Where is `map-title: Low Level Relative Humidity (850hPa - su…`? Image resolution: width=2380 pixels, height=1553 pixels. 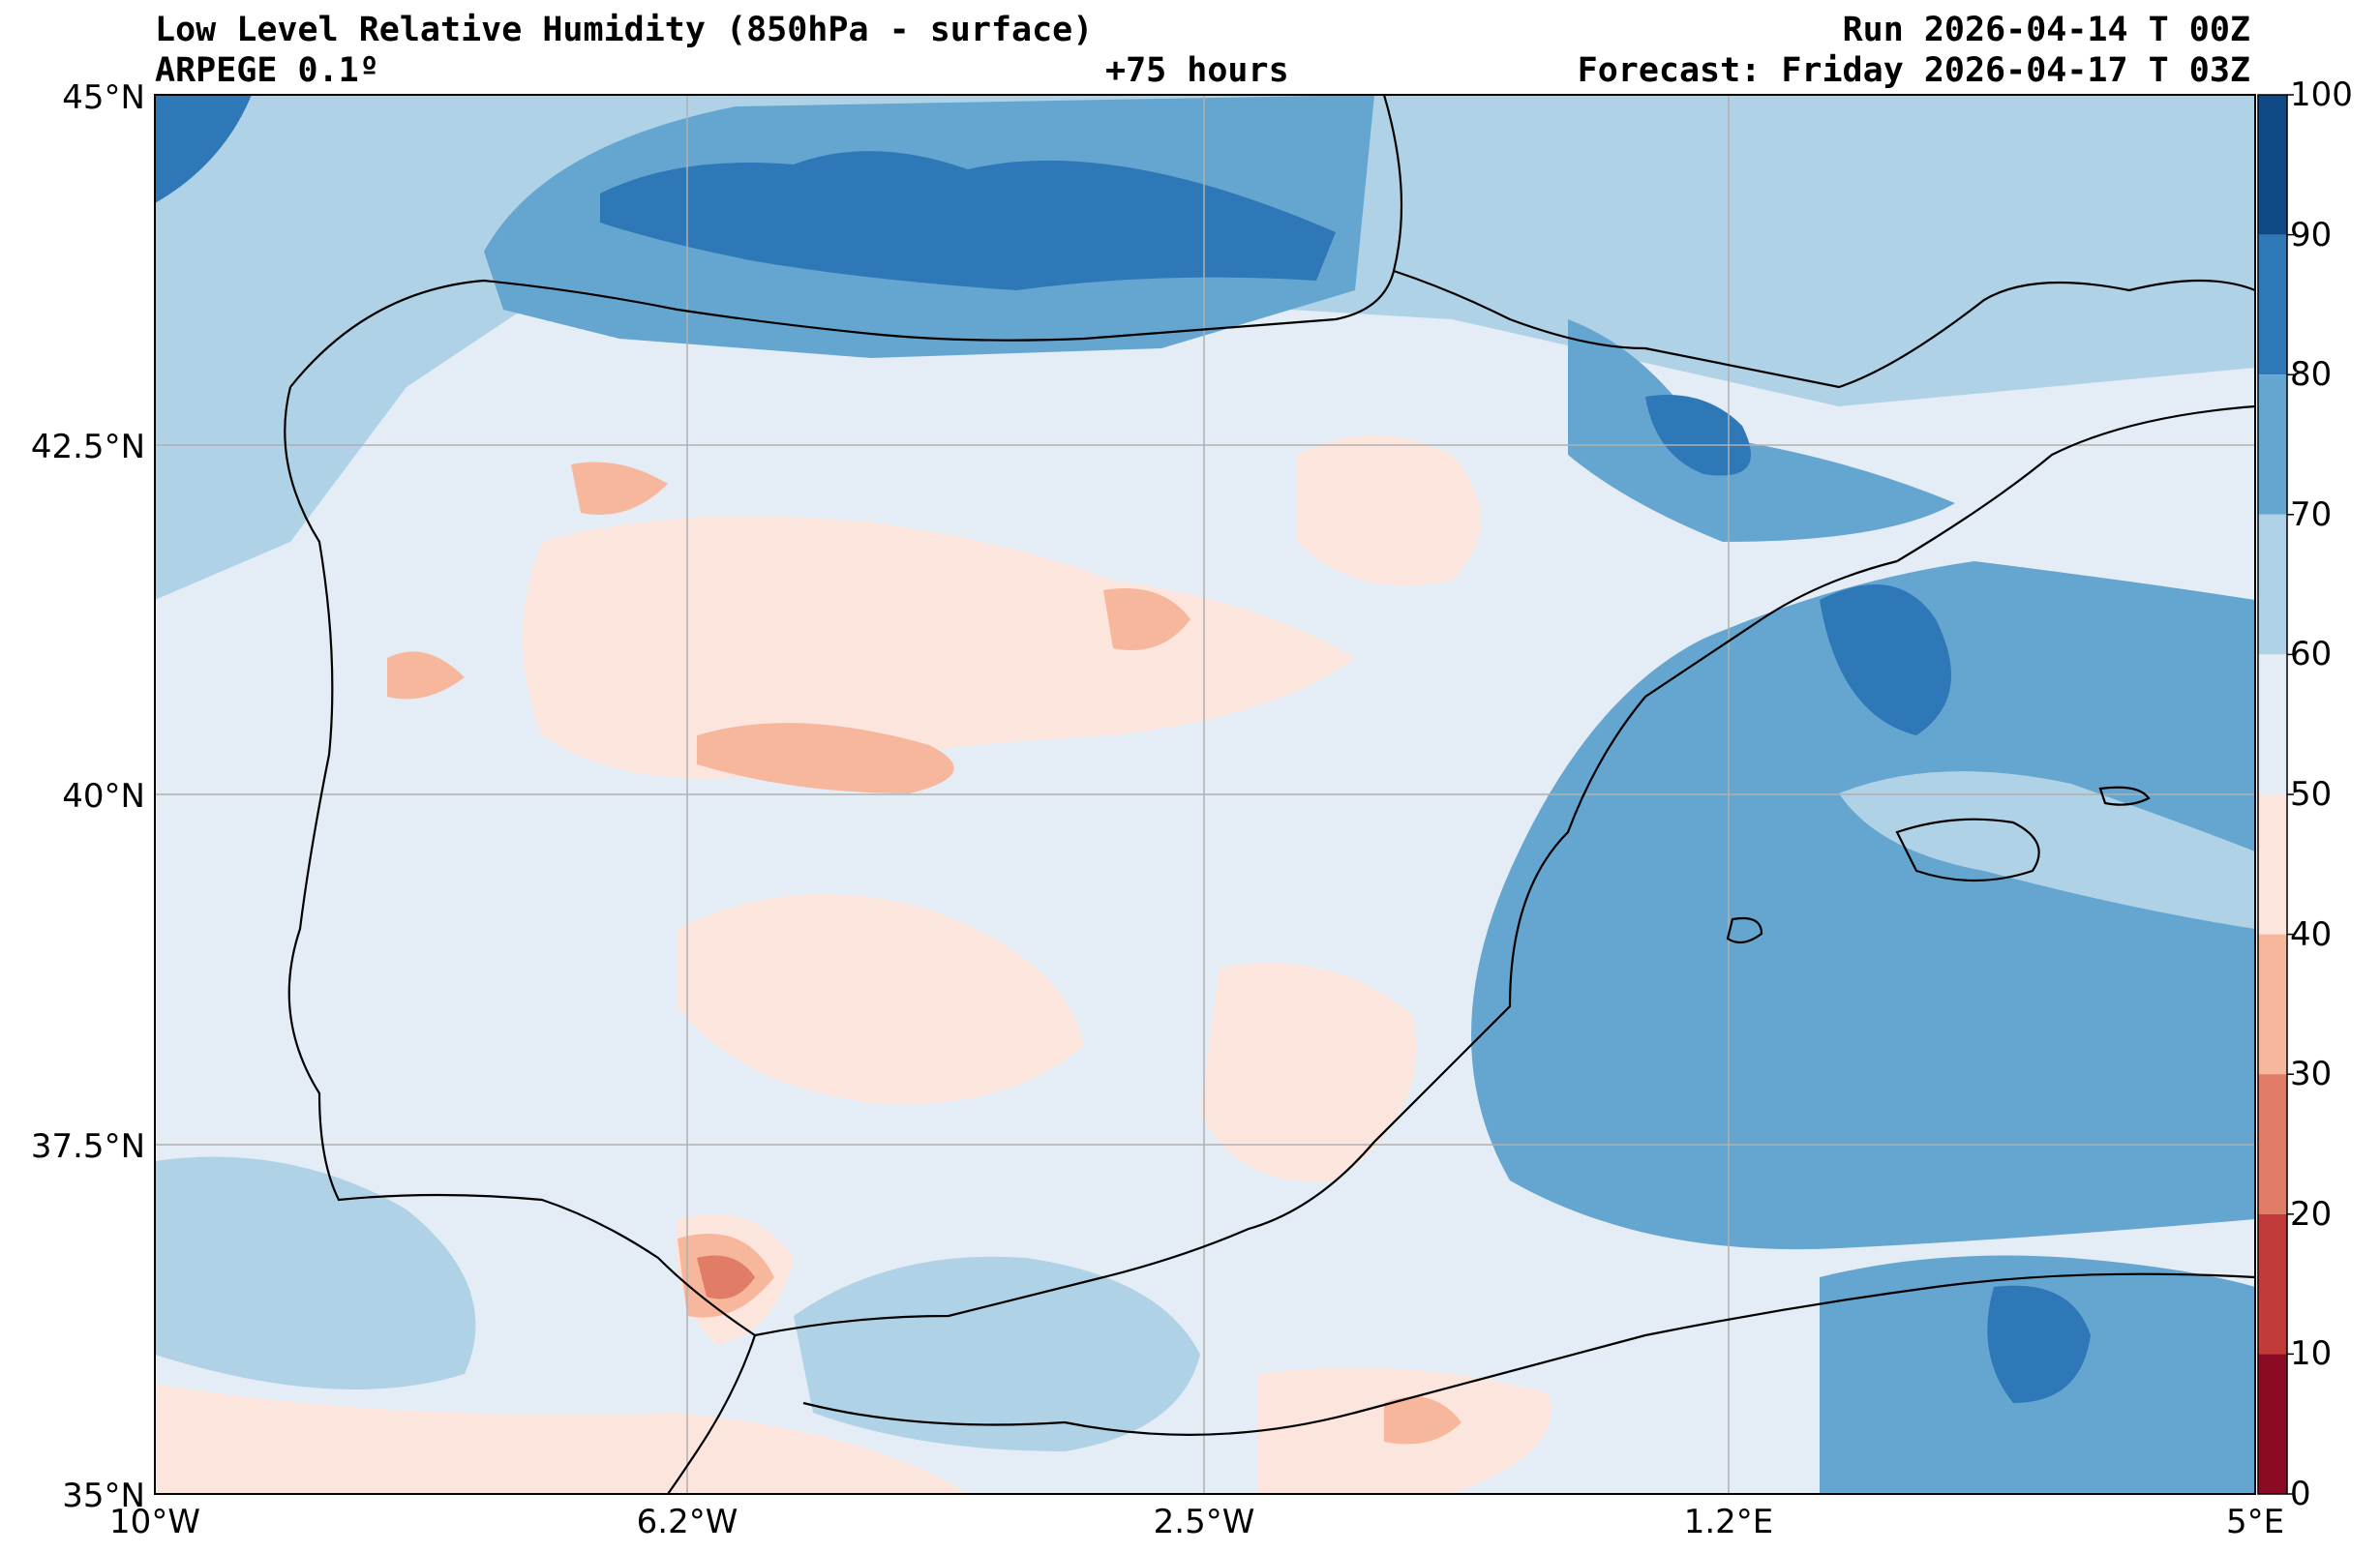 map-title: Low Level Relative Humidity (850hPa - su… is located at coordinates (624, 30).